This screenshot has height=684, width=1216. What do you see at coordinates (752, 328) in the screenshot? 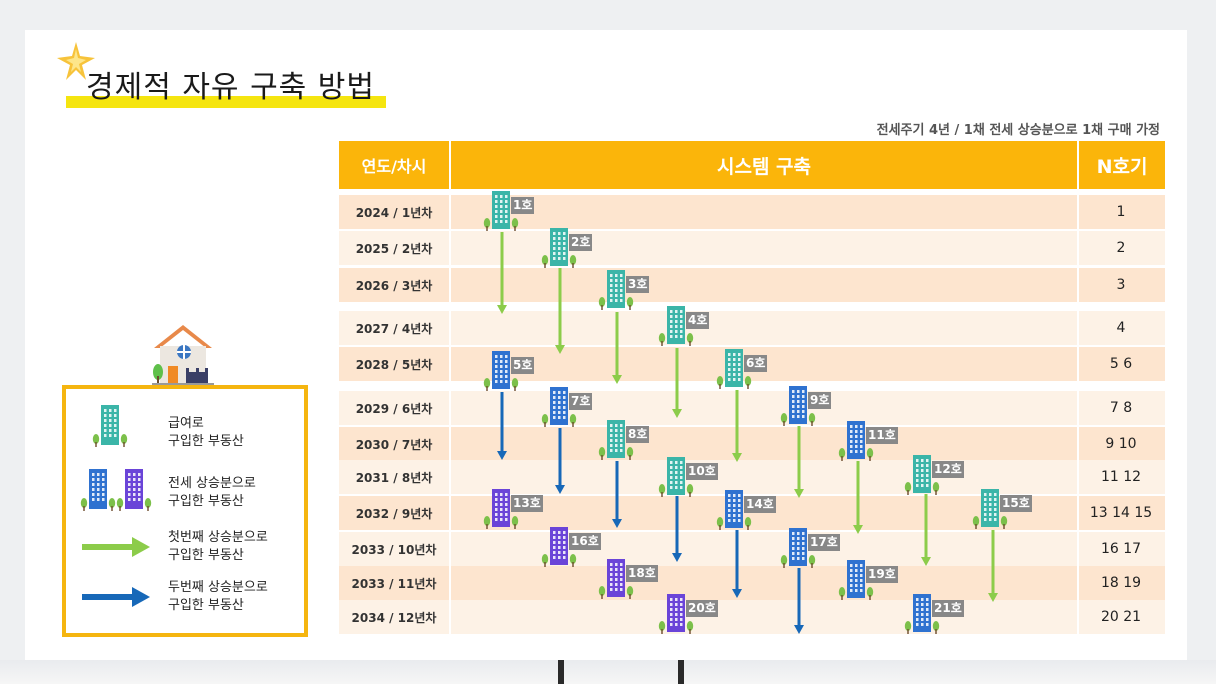
I see `table-row: 2027 / 4년차 4` at bounding box center [752, 328].